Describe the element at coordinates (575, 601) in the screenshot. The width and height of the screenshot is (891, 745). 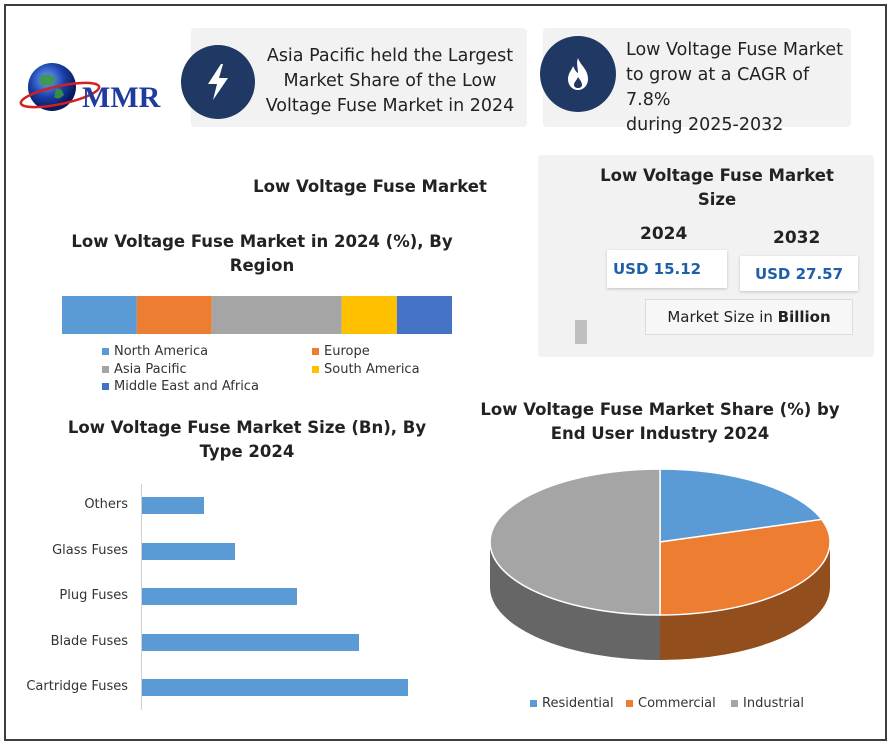
I see `pie-side-industrial` at that location.